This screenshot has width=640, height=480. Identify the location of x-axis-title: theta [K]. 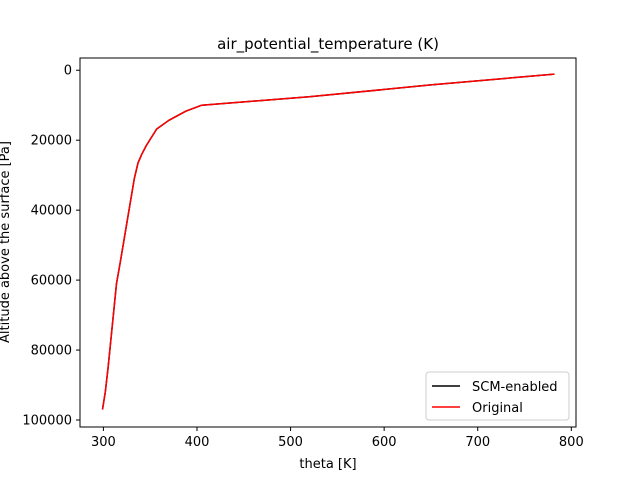
(327, 464).